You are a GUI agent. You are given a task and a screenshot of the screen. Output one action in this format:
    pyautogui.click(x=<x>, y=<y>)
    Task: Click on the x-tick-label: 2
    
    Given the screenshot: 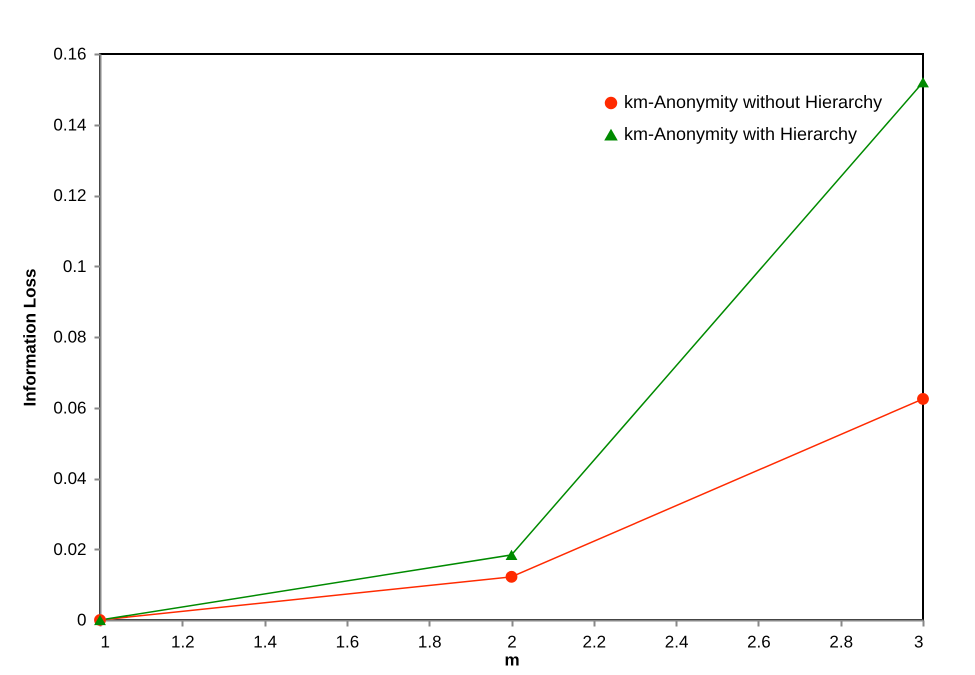 What is the action you would take?
    pyautogui.click(x=512, y=642)
    